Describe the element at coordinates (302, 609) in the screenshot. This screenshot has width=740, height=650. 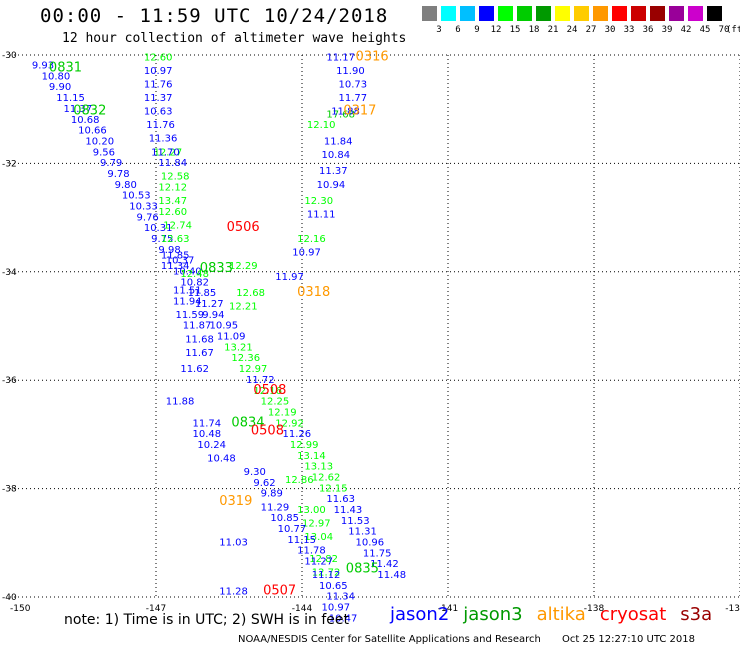
I see `x-tick-label: -144` at that location.